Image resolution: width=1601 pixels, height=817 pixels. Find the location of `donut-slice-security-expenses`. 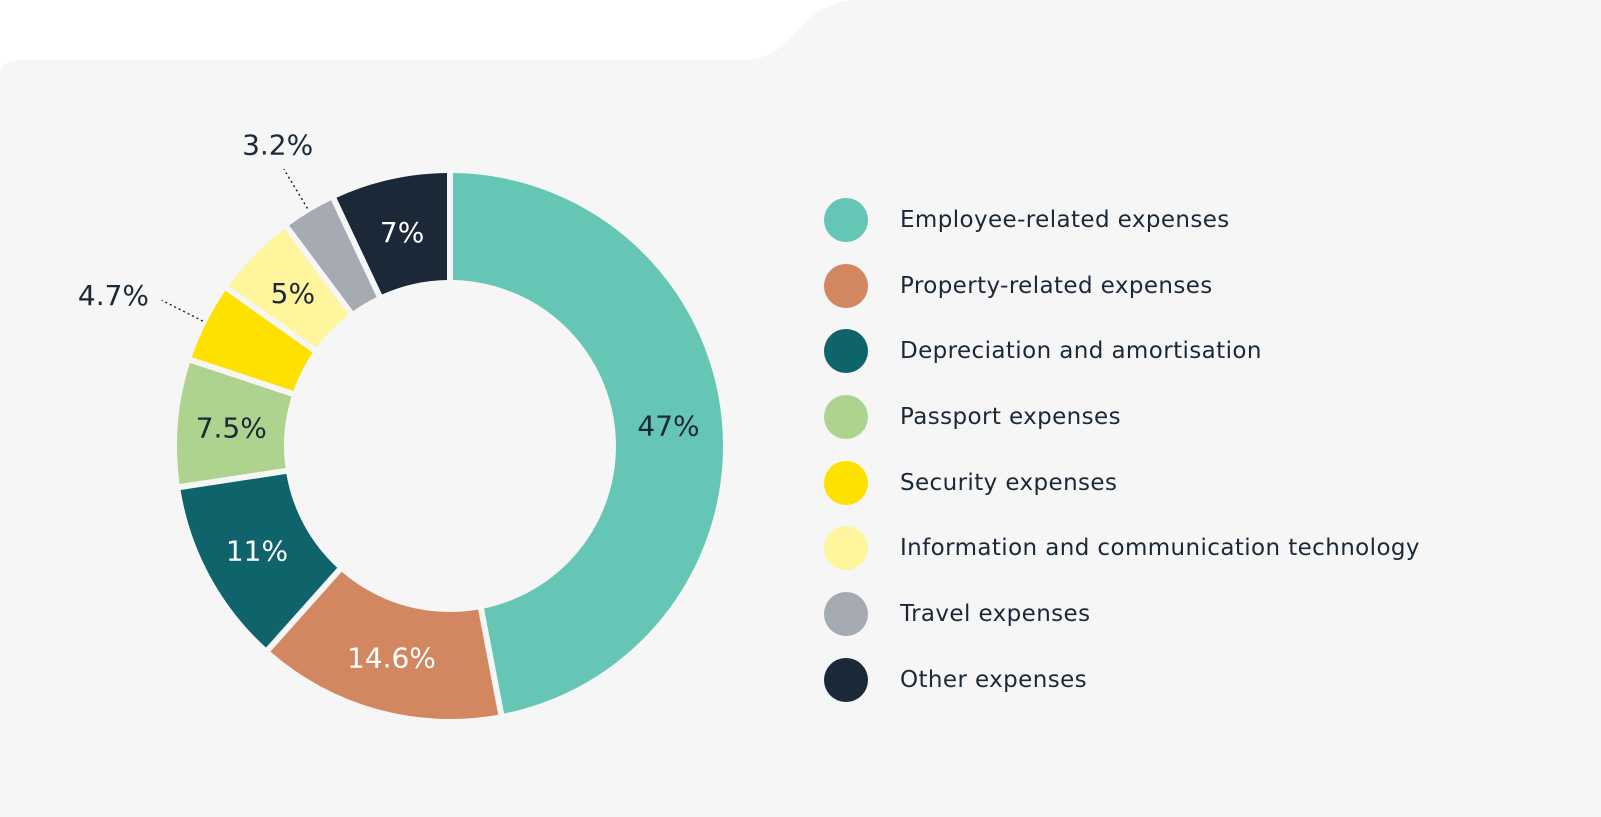

donut-slice-security-expenses is located at coordinates (252, 340).